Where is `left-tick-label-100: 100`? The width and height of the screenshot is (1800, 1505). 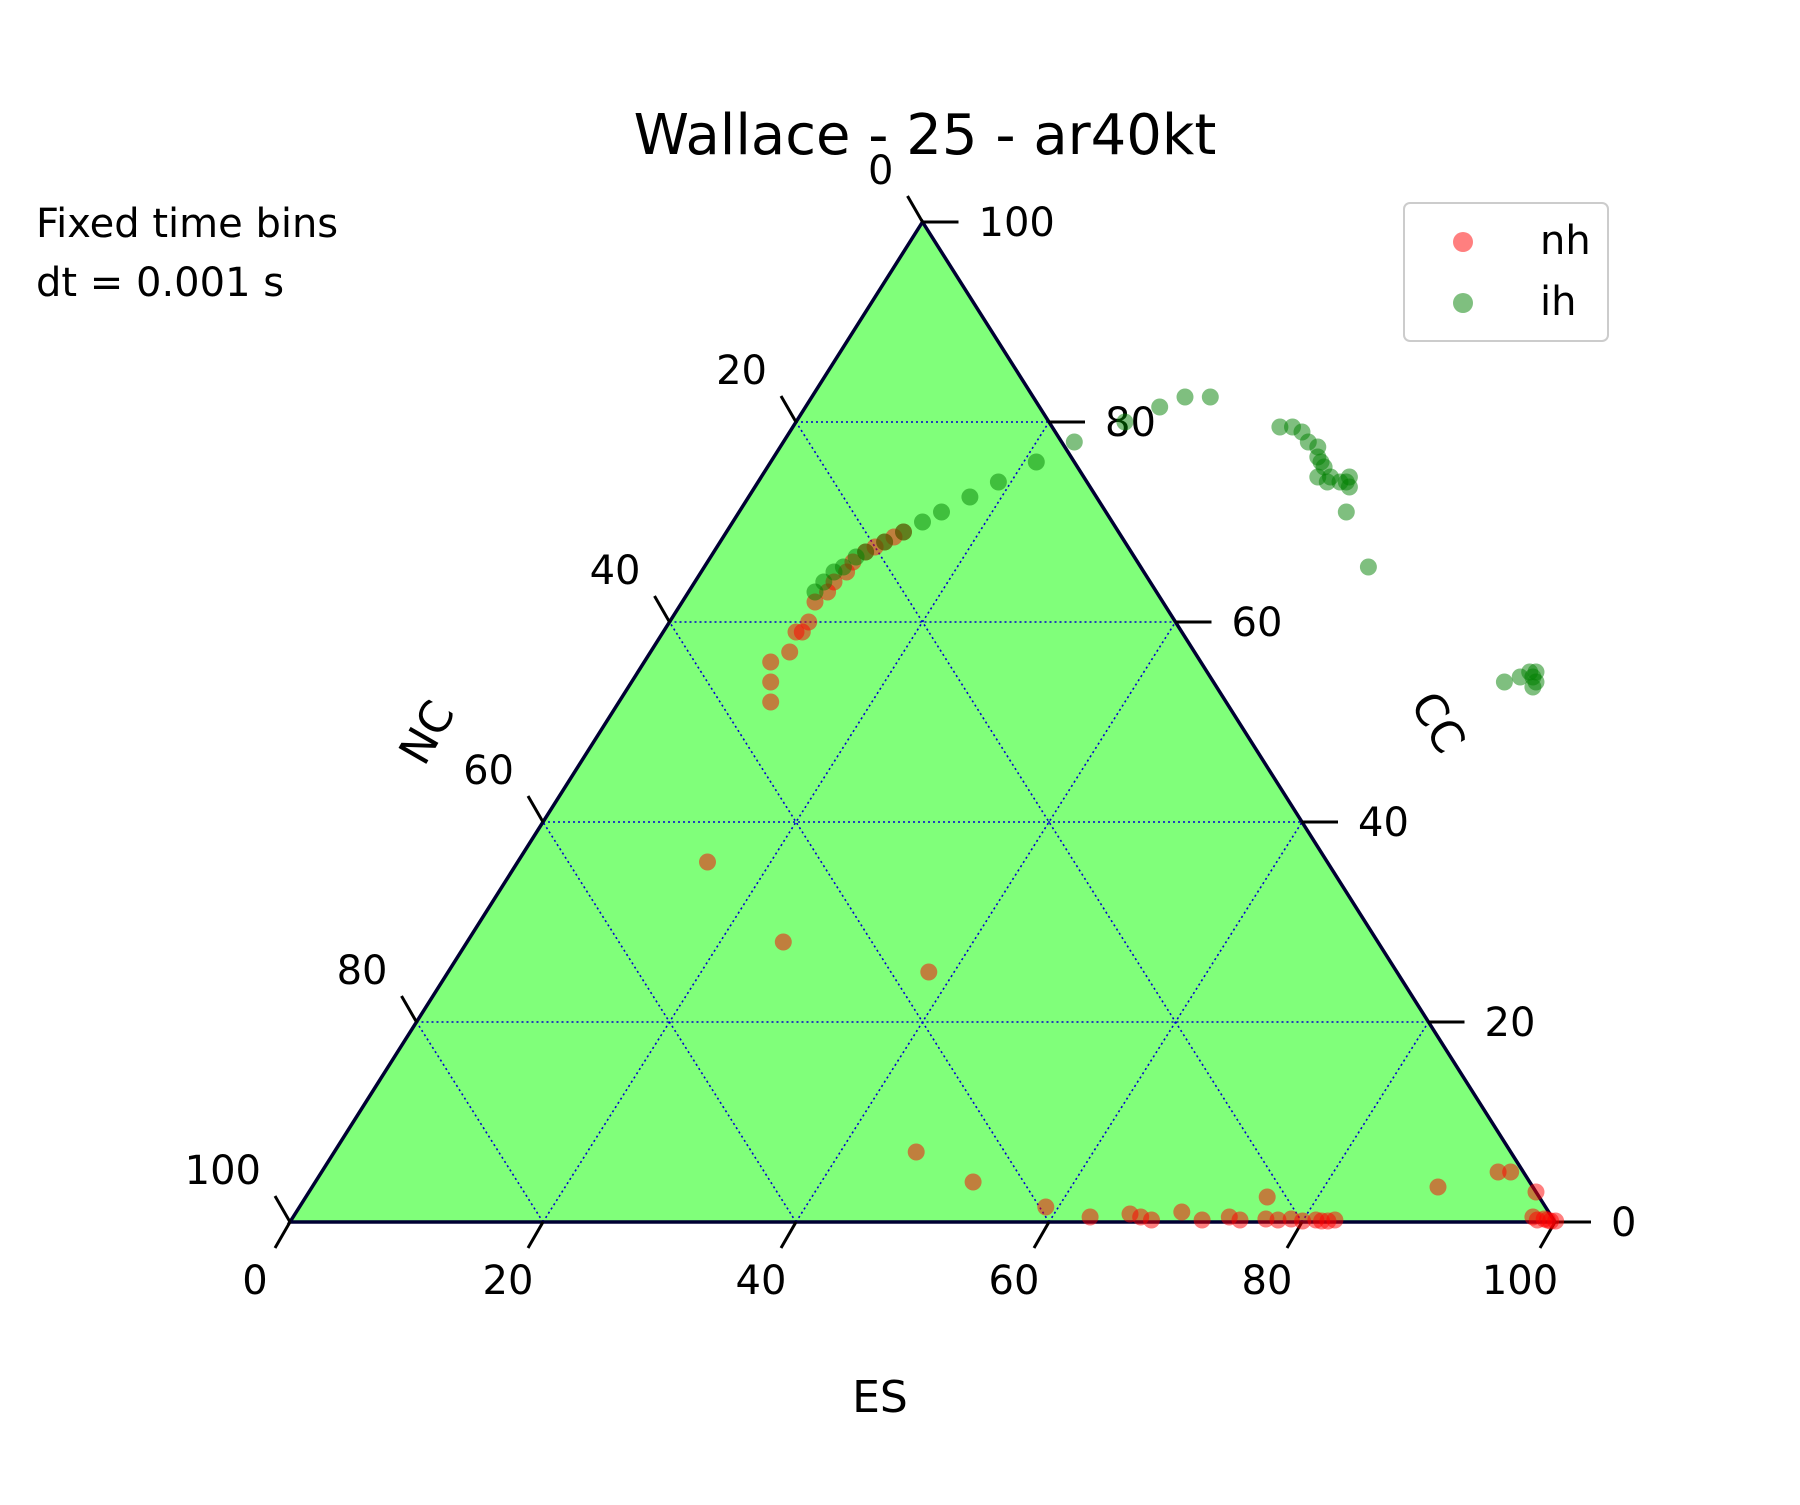 left-tick-label-100: 100 is located at coordinates (223, 1171).